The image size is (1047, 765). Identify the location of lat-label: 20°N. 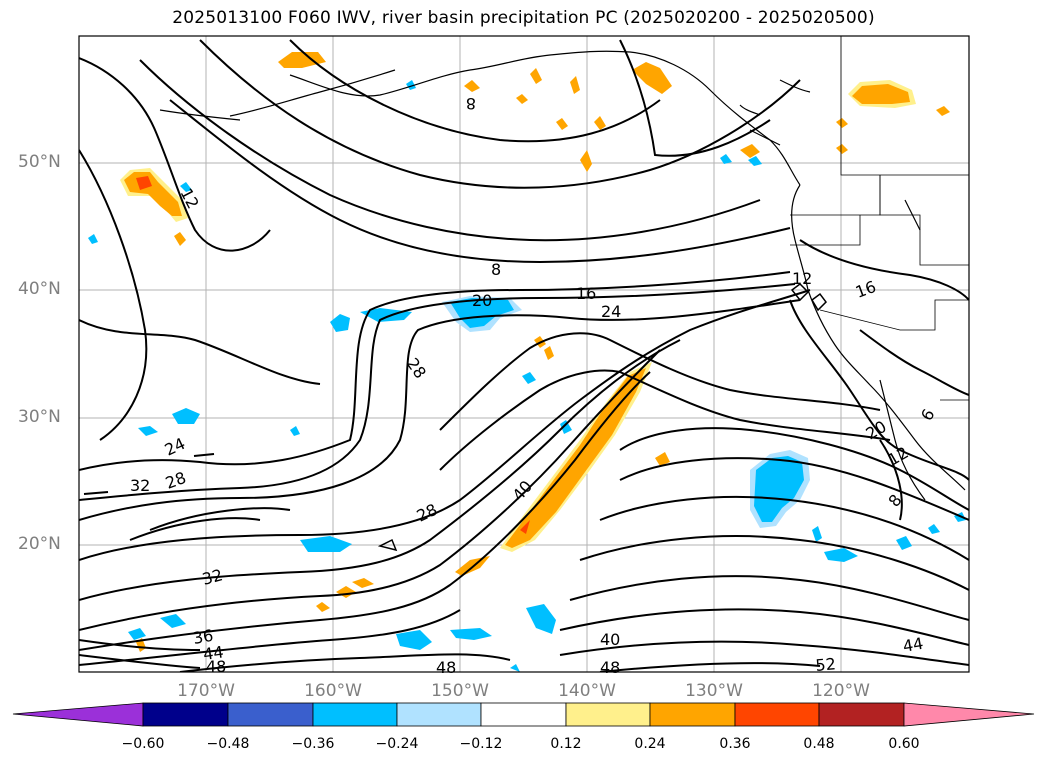
(39, 544).